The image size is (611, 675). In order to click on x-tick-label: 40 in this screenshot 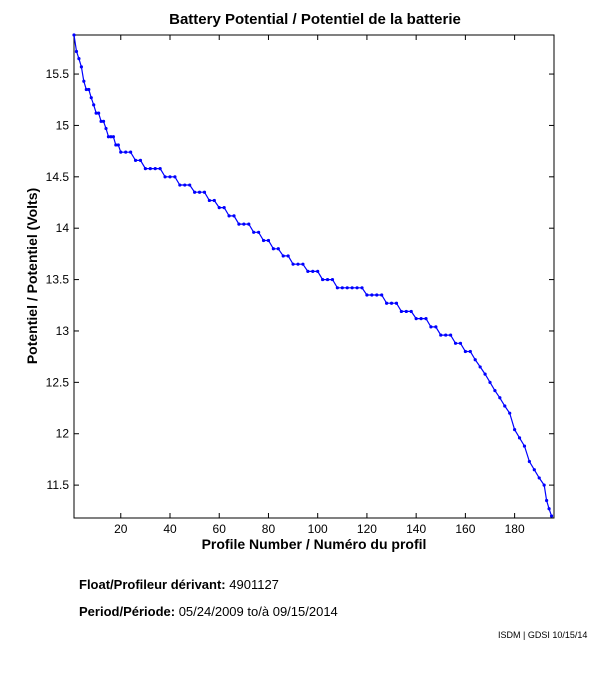, I will do `click(170, 529)`.